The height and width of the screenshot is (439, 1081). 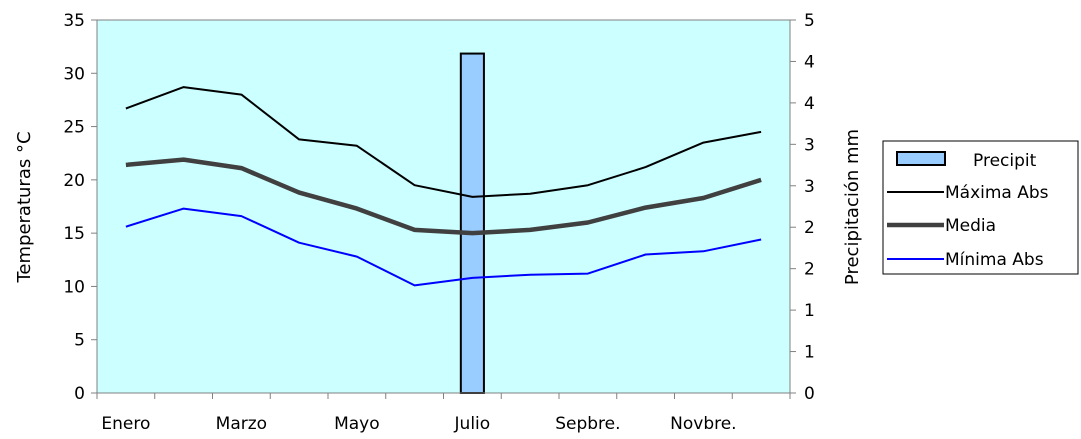 I want to click on x-tick-label: Mayo, so click(x=357, y=424).